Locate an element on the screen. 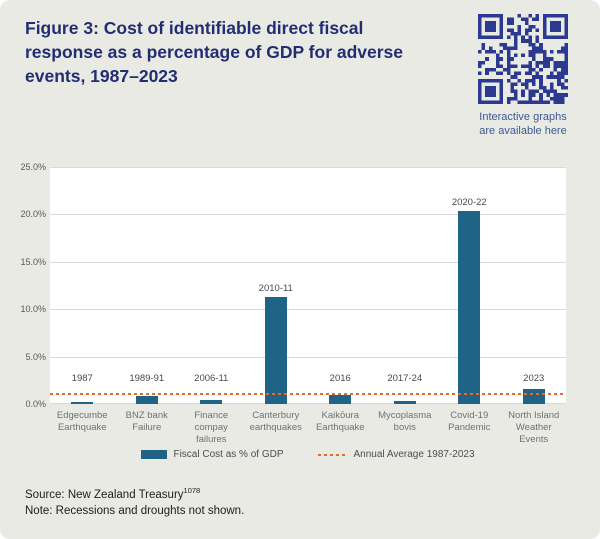 This screenshot has width=600, height=539. qr-code-icon is located at coordinates (523, 59).